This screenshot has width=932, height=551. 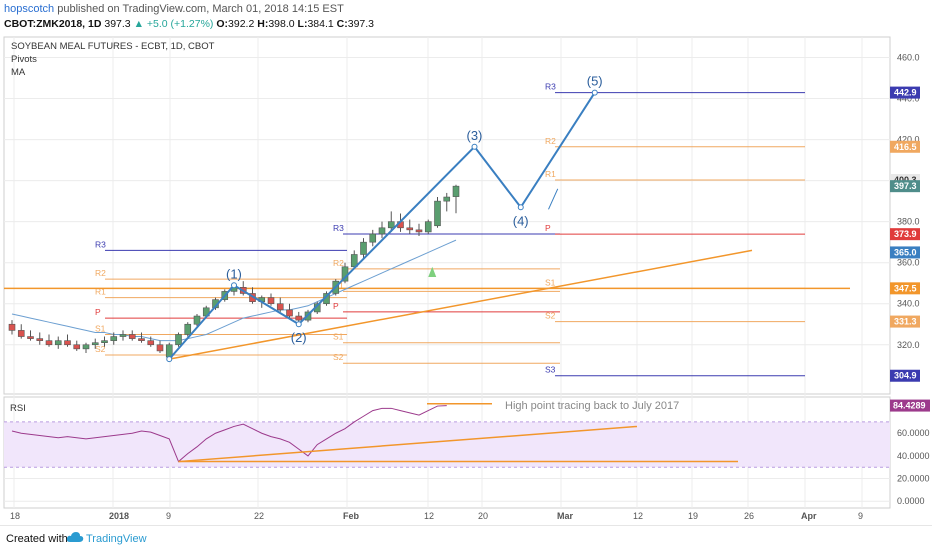 What do you see at coordinates (905, 147) in the screenshot?
I see `price-badge-label: 416.5` at bounding box center [905, 147].